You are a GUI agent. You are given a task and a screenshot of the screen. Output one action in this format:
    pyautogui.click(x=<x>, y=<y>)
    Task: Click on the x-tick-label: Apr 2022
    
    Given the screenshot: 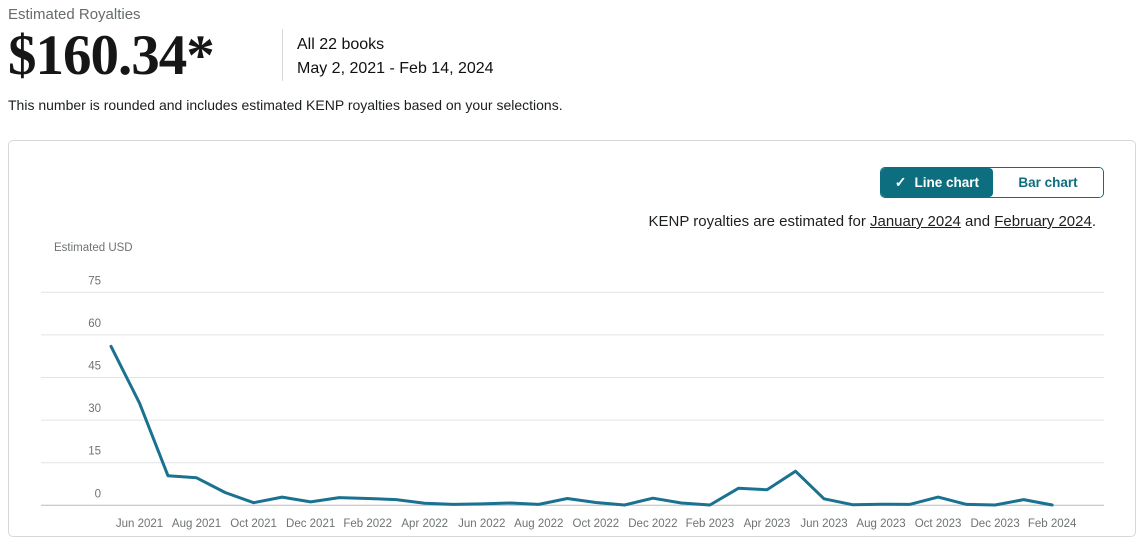 What is the action you would take?
    pyautogui.click(x=424, y=524)
    